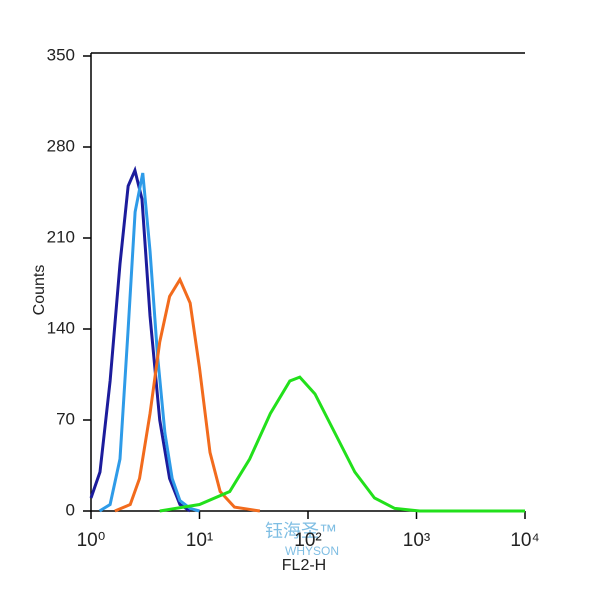 Image resolution: width=610 pixels, height=605 pixels. I want to click on watermark: 钰海圣™, so click(301, 531).